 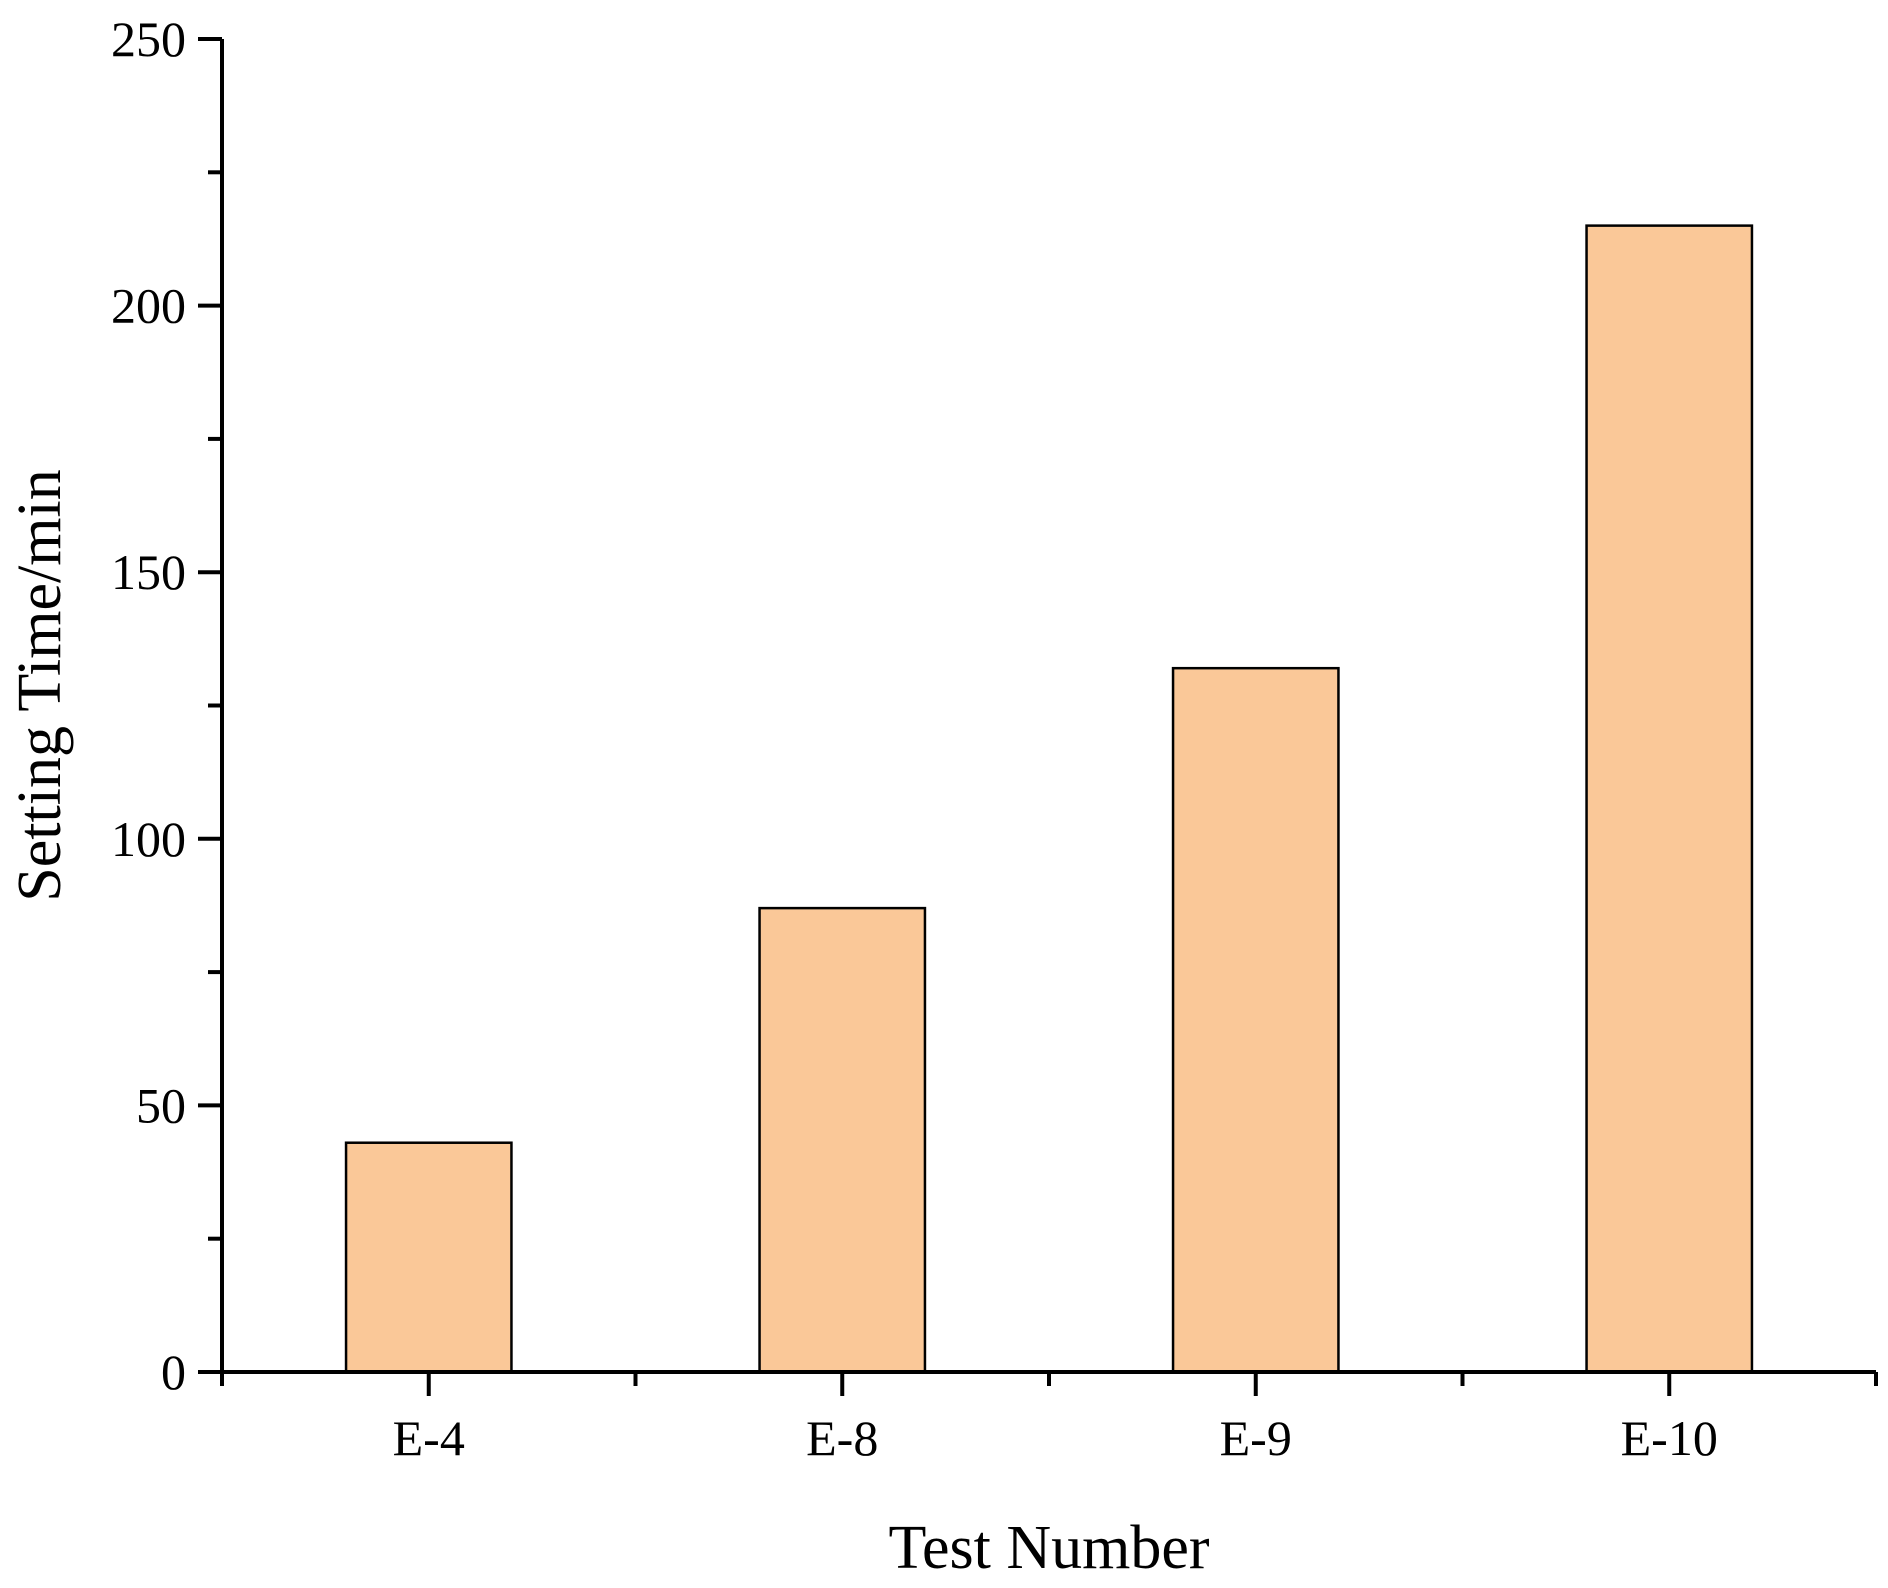 I want to click on x-ticks-group: E-4 E-8 E-9 E-10, so click(x=1049, y=1419).